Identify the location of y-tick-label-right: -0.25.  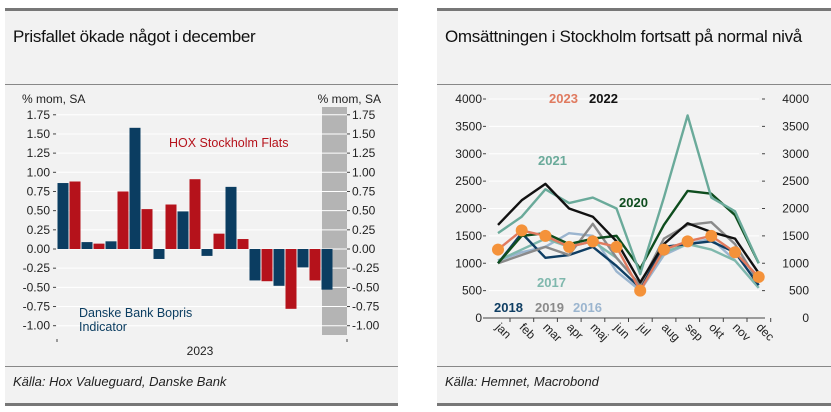
(366, 268).